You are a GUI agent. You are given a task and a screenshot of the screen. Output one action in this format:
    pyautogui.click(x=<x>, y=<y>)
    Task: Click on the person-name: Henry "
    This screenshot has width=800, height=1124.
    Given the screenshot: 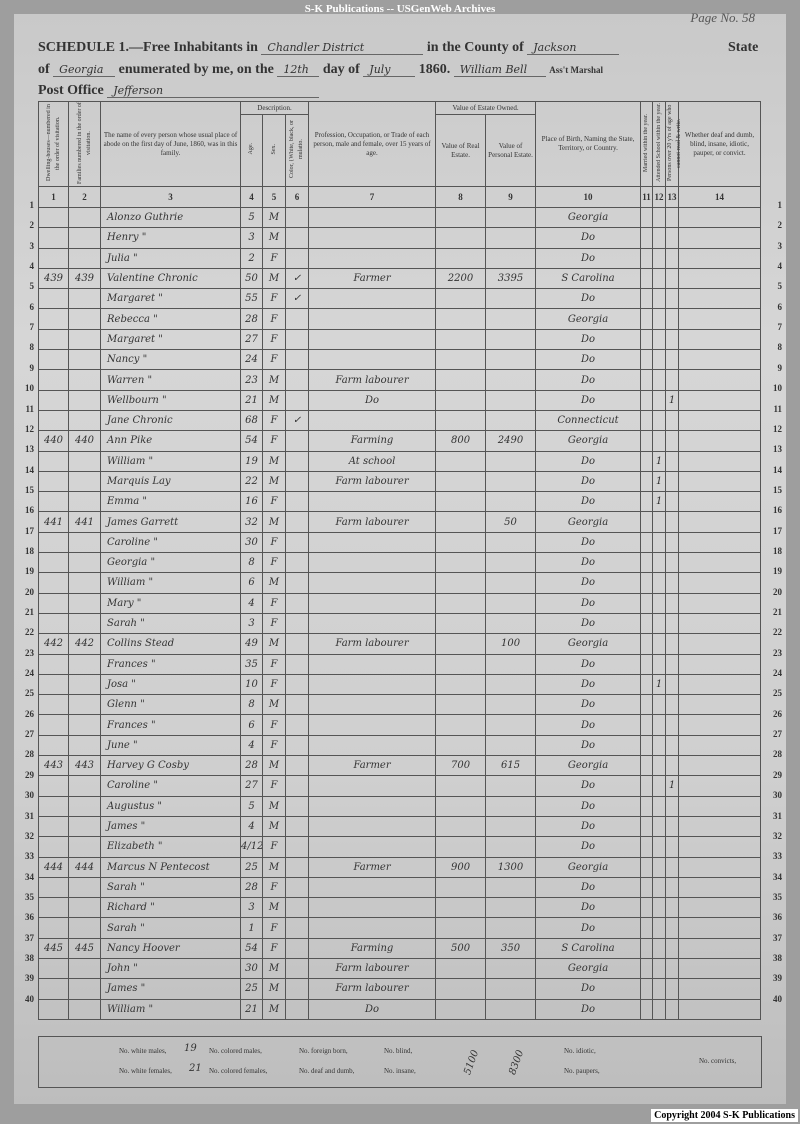 What is the action you would take?
    pyautogui.click(x=170, y=238)
    